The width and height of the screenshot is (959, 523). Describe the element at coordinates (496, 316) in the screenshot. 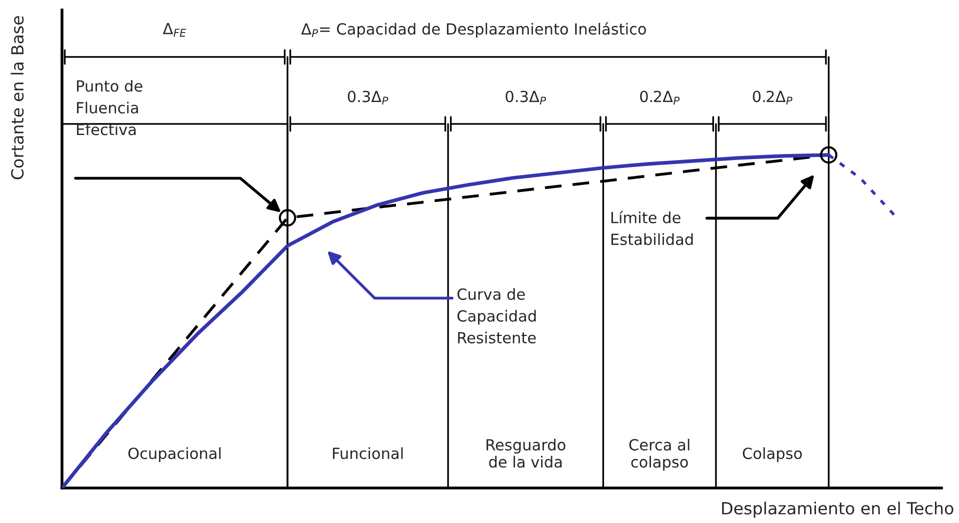

I see `annotation: Curva de Capacidad Resistente` at that location.